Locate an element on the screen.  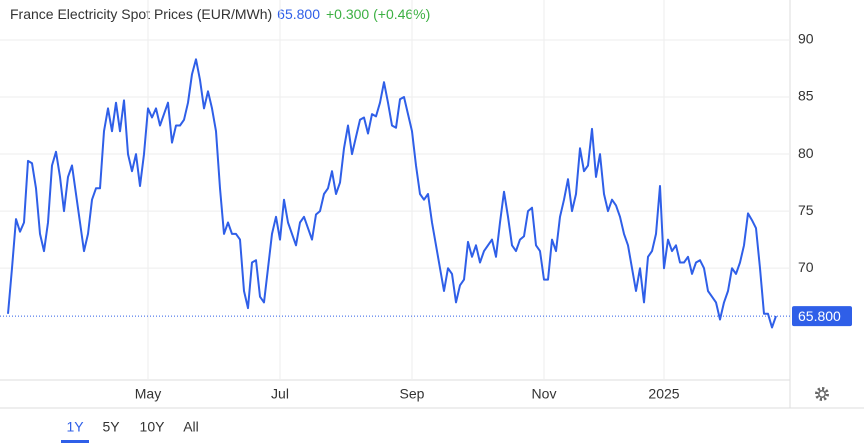
current-price: 65.800 is located at coordinates (298, 14).